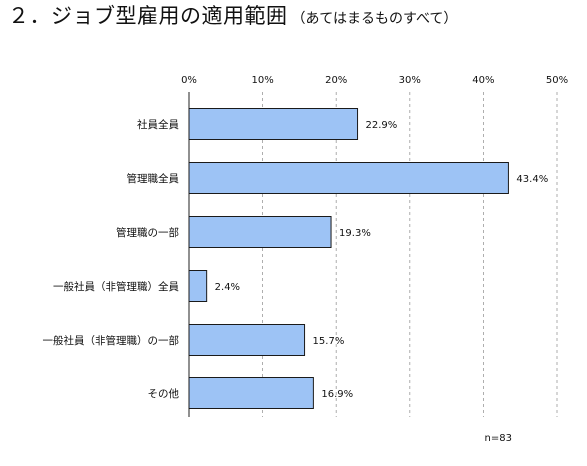 This screenshot has height=466, width=587. Describe the element at coordinates (382, 125) in the screenshot. I see `data-label: 22.9%` at that location.